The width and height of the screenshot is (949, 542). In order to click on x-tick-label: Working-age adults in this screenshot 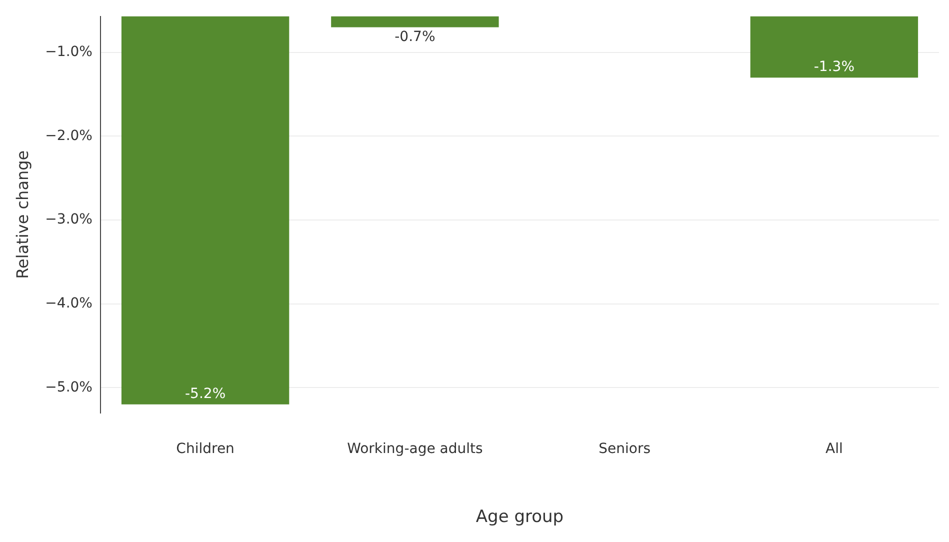, I will do `click(415, 448)`.